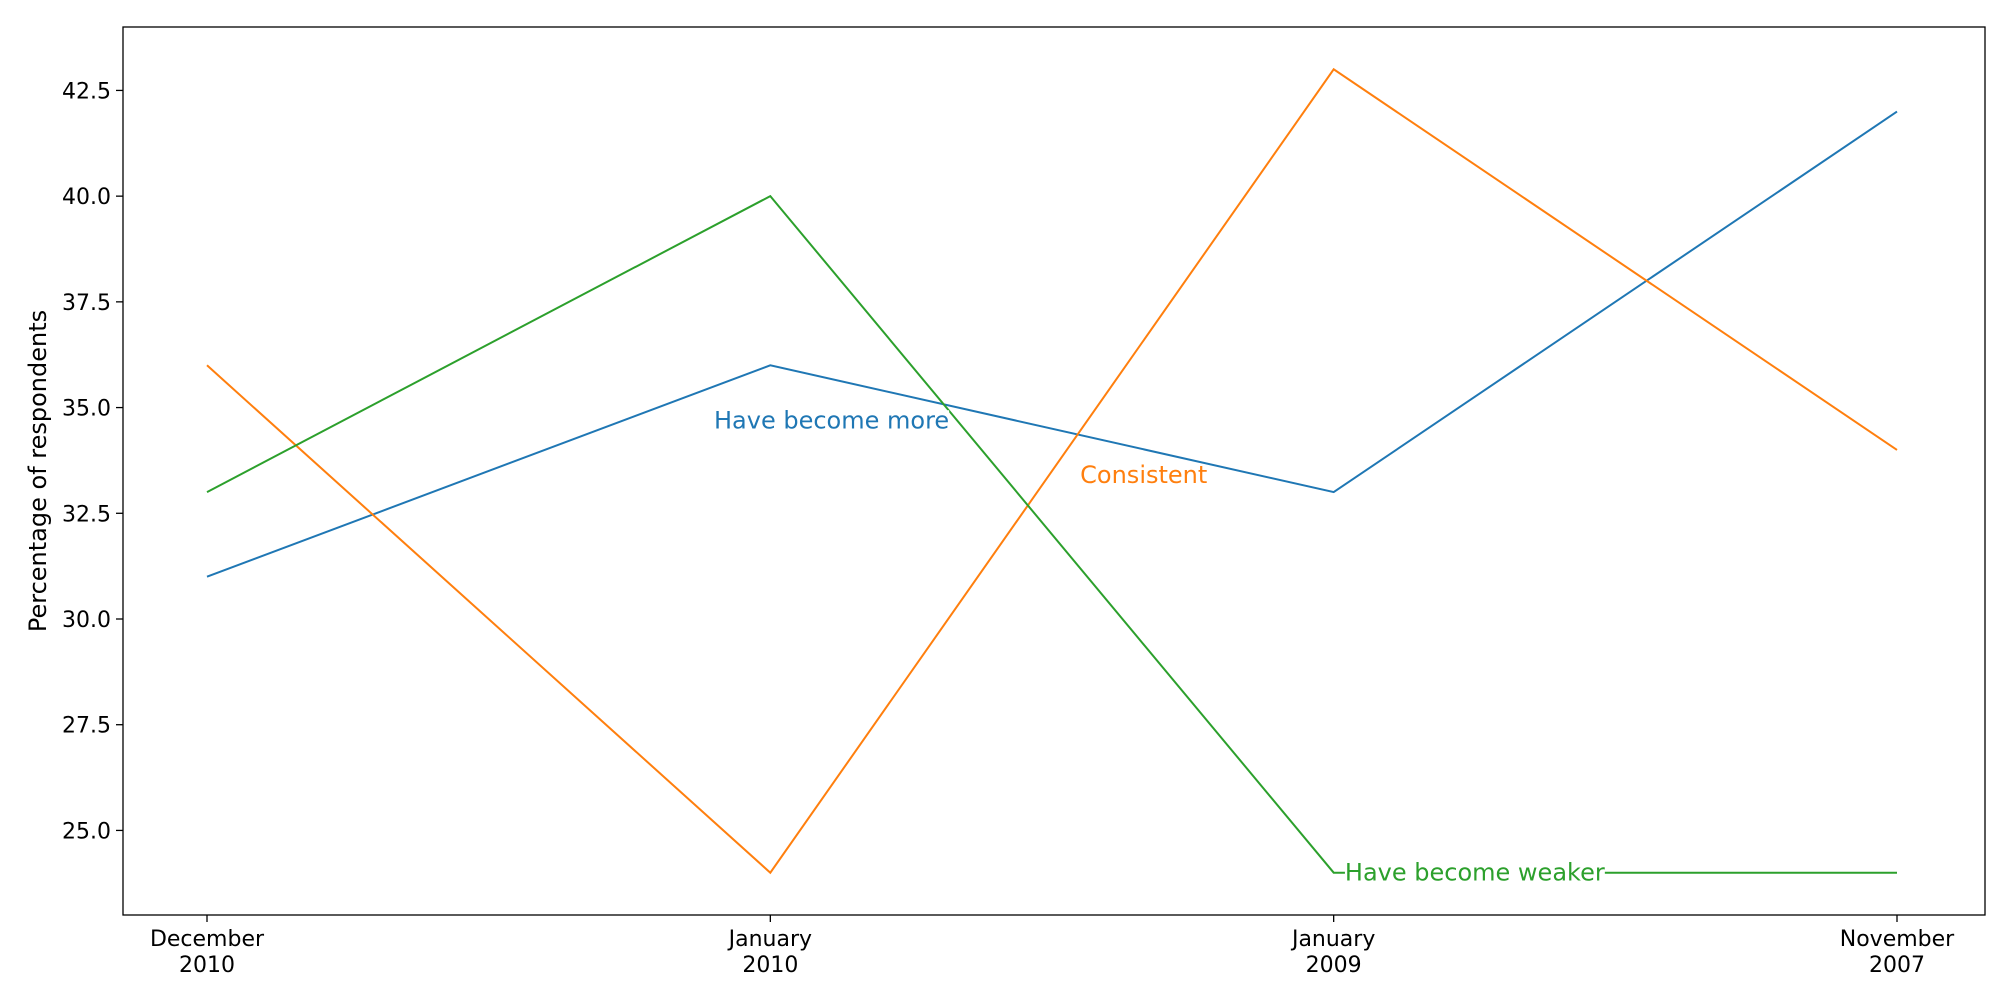  I want to click on y-tick-label: 25.0, so click(86, 831).